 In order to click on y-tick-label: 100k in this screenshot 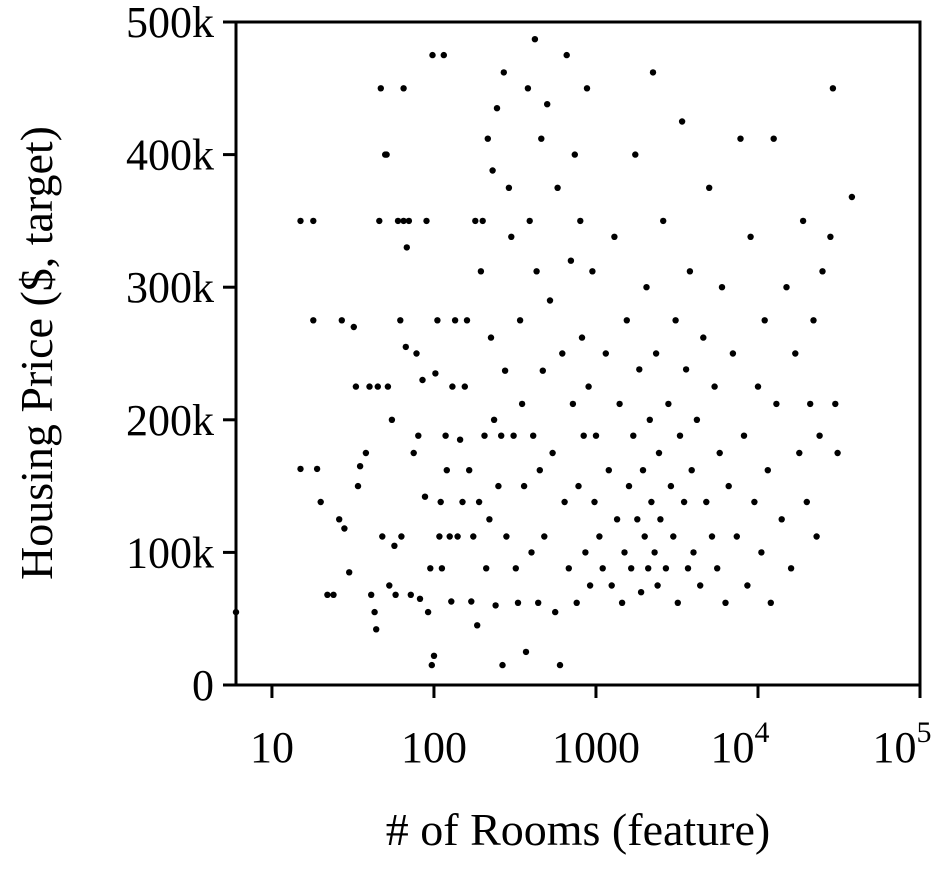, I will do `click(170, 552)`.